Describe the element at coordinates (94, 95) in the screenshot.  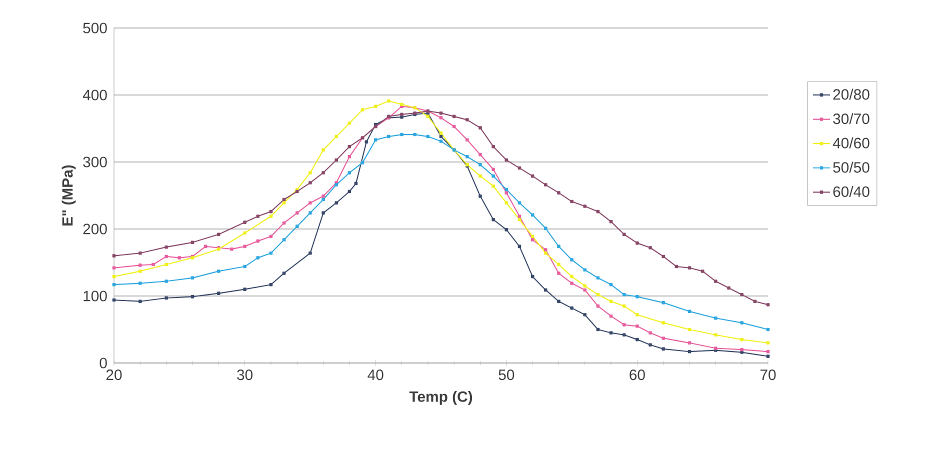
I see `y-tick-label: 400` at that location.